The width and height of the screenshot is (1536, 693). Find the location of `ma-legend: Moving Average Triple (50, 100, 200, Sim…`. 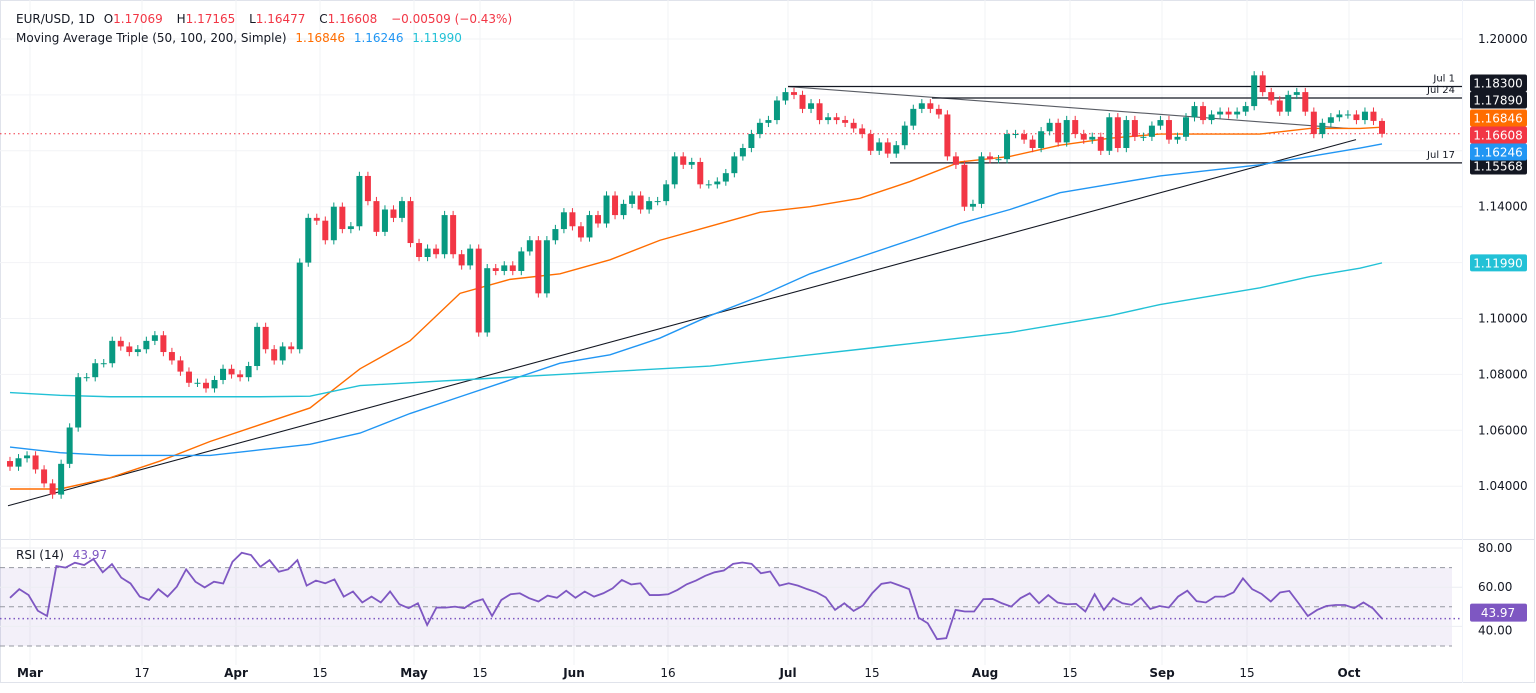

ma-legend: Moving Average Triple (50, 100, 200, Sim… is located at coordinates (241, 38).